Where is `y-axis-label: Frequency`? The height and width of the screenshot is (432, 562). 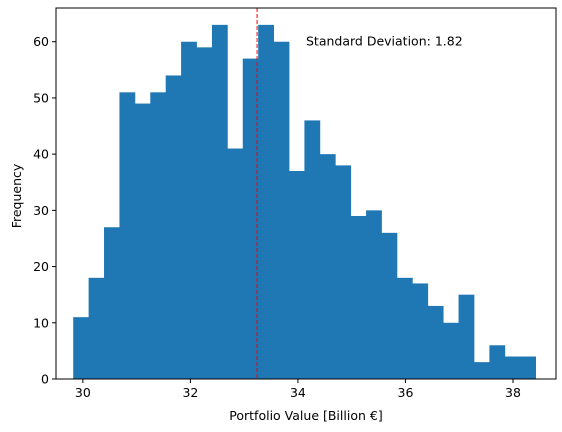
y-axis-label: Frequency is located at coordinates (16, 195).